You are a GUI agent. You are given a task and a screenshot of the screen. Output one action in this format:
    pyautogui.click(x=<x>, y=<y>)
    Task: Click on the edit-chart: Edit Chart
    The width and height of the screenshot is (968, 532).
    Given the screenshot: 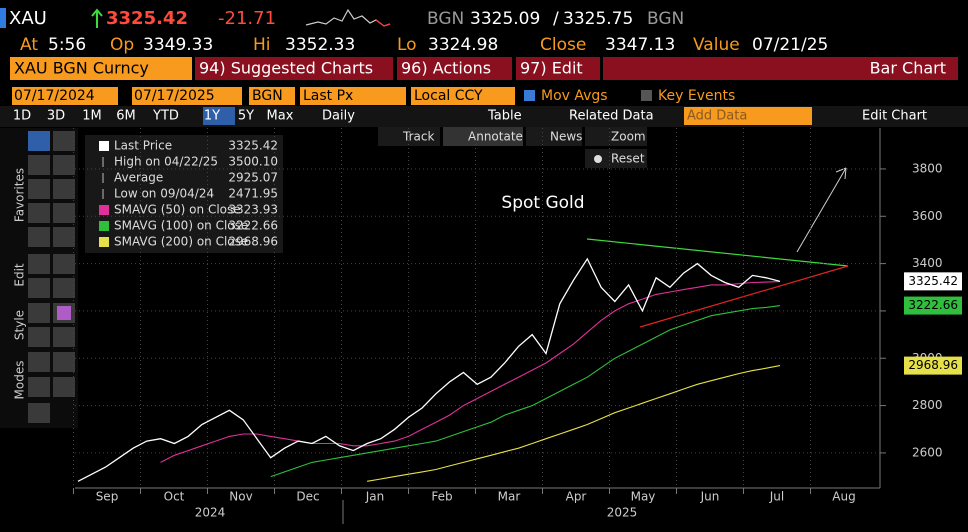 What is the action you would take?
    pyautogui.click(x=894, y=116)
    